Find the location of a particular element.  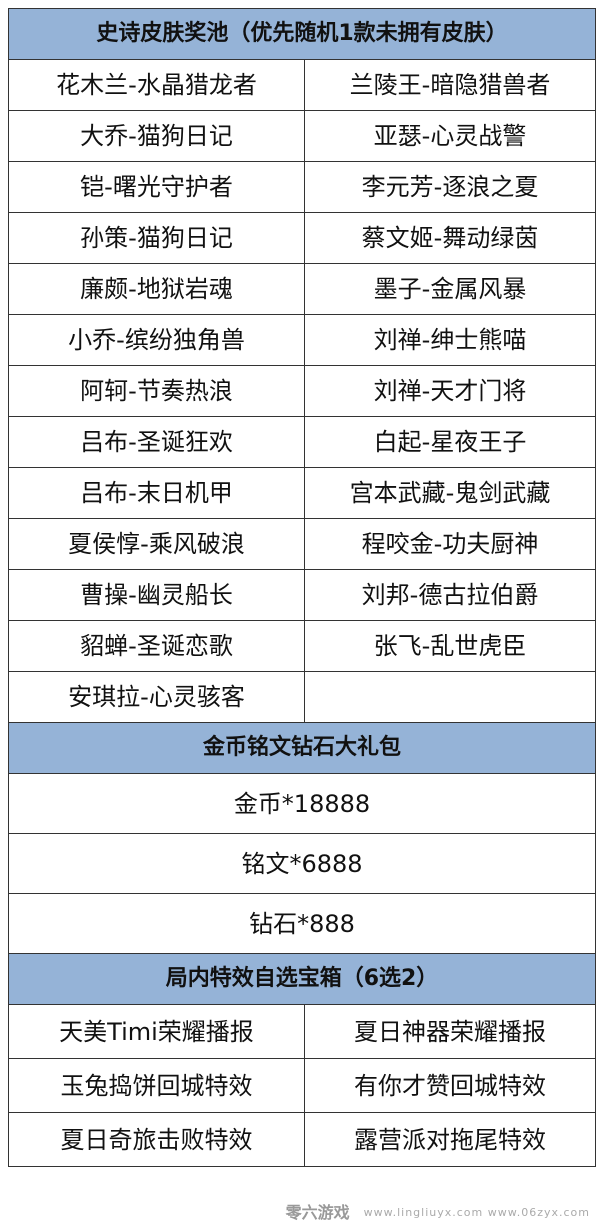

table-cell: 宫本武藏-鬼剑武藏 is located at coordinates (450, 493).